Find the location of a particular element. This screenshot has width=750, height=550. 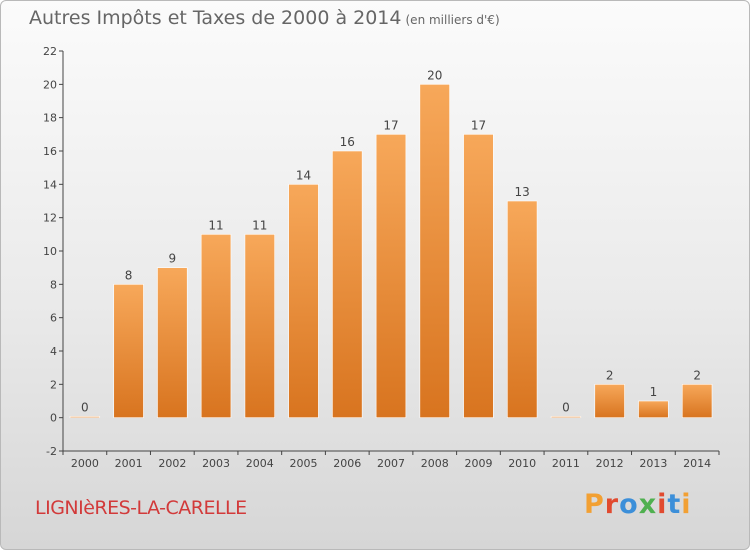

logo-letter: r is located at coordinates (612, 504).